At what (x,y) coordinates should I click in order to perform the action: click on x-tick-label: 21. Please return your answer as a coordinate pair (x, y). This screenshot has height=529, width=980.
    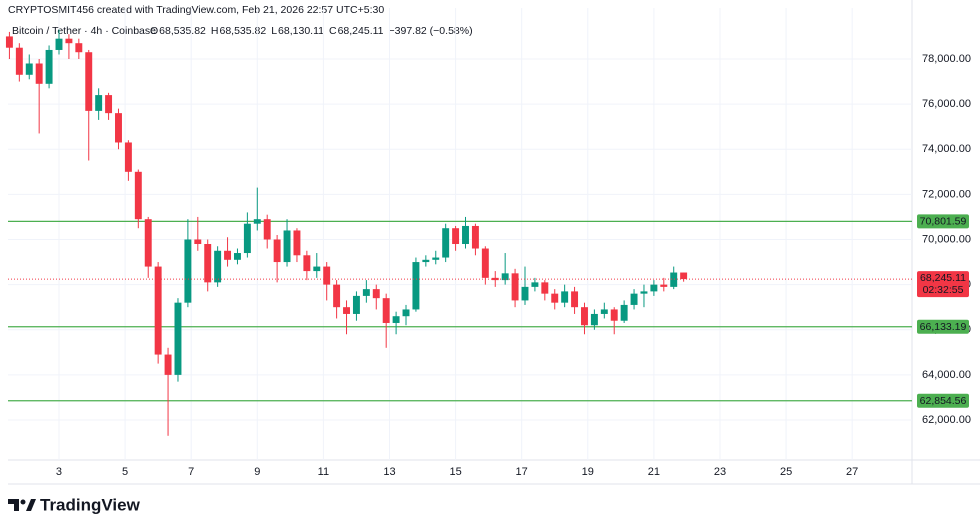
    Looking at the image, I should click on (654, 472).